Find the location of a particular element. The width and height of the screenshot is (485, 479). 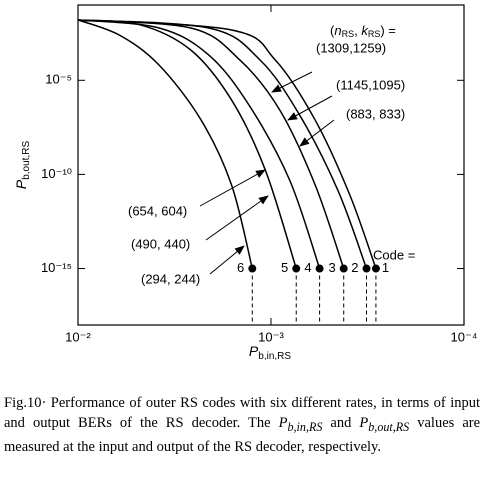

caption-fig: Fig.10 is located at coordinates (23, 403).